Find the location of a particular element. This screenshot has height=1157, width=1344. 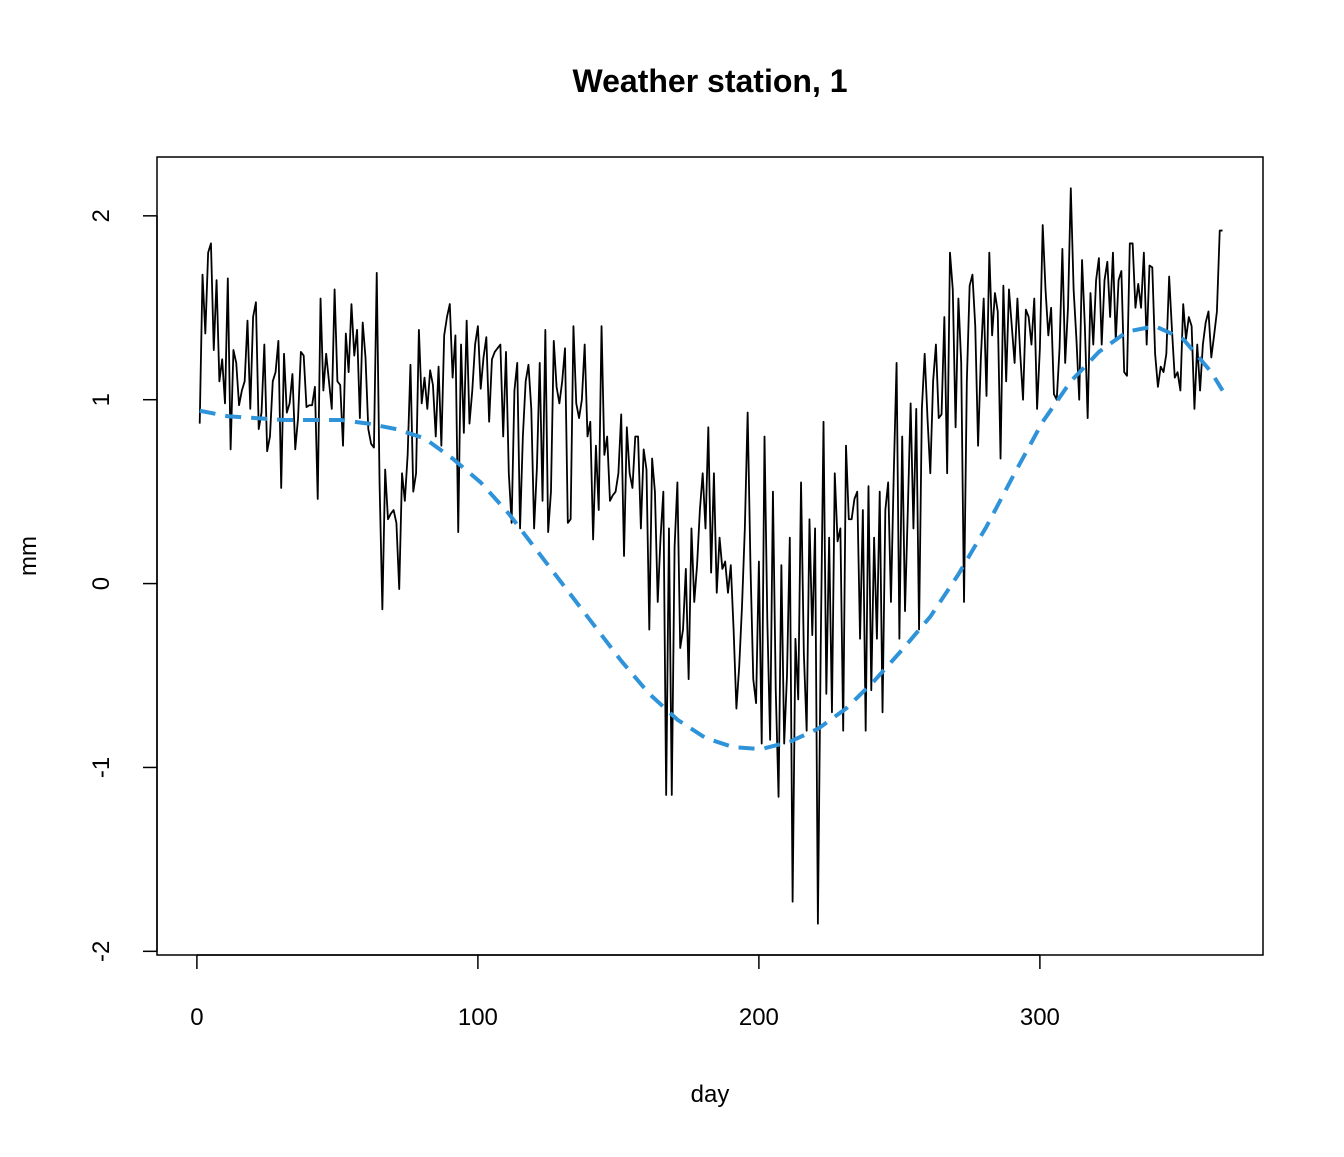

y-tick-label: 2 is located at coordinates (101, 215).